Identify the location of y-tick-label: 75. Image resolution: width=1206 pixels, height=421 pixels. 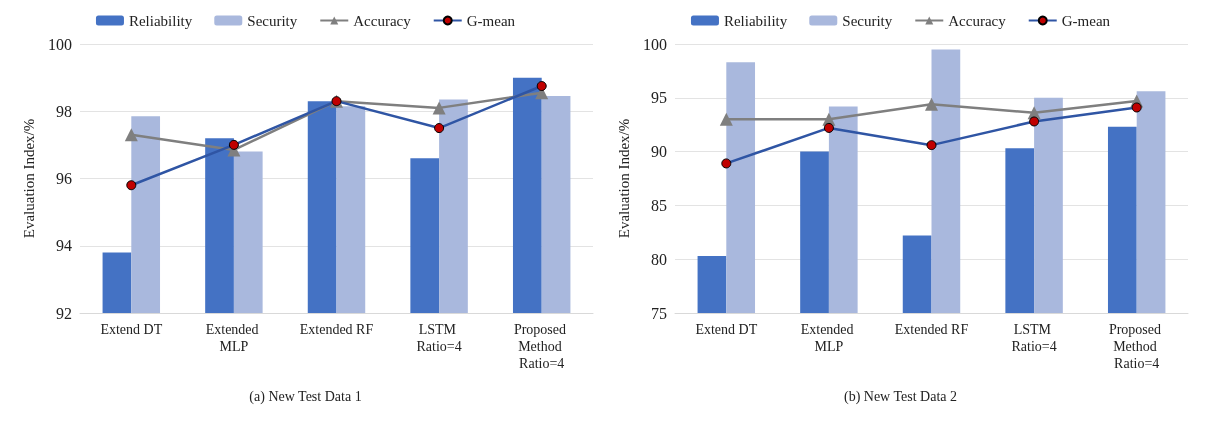
(659, 313).